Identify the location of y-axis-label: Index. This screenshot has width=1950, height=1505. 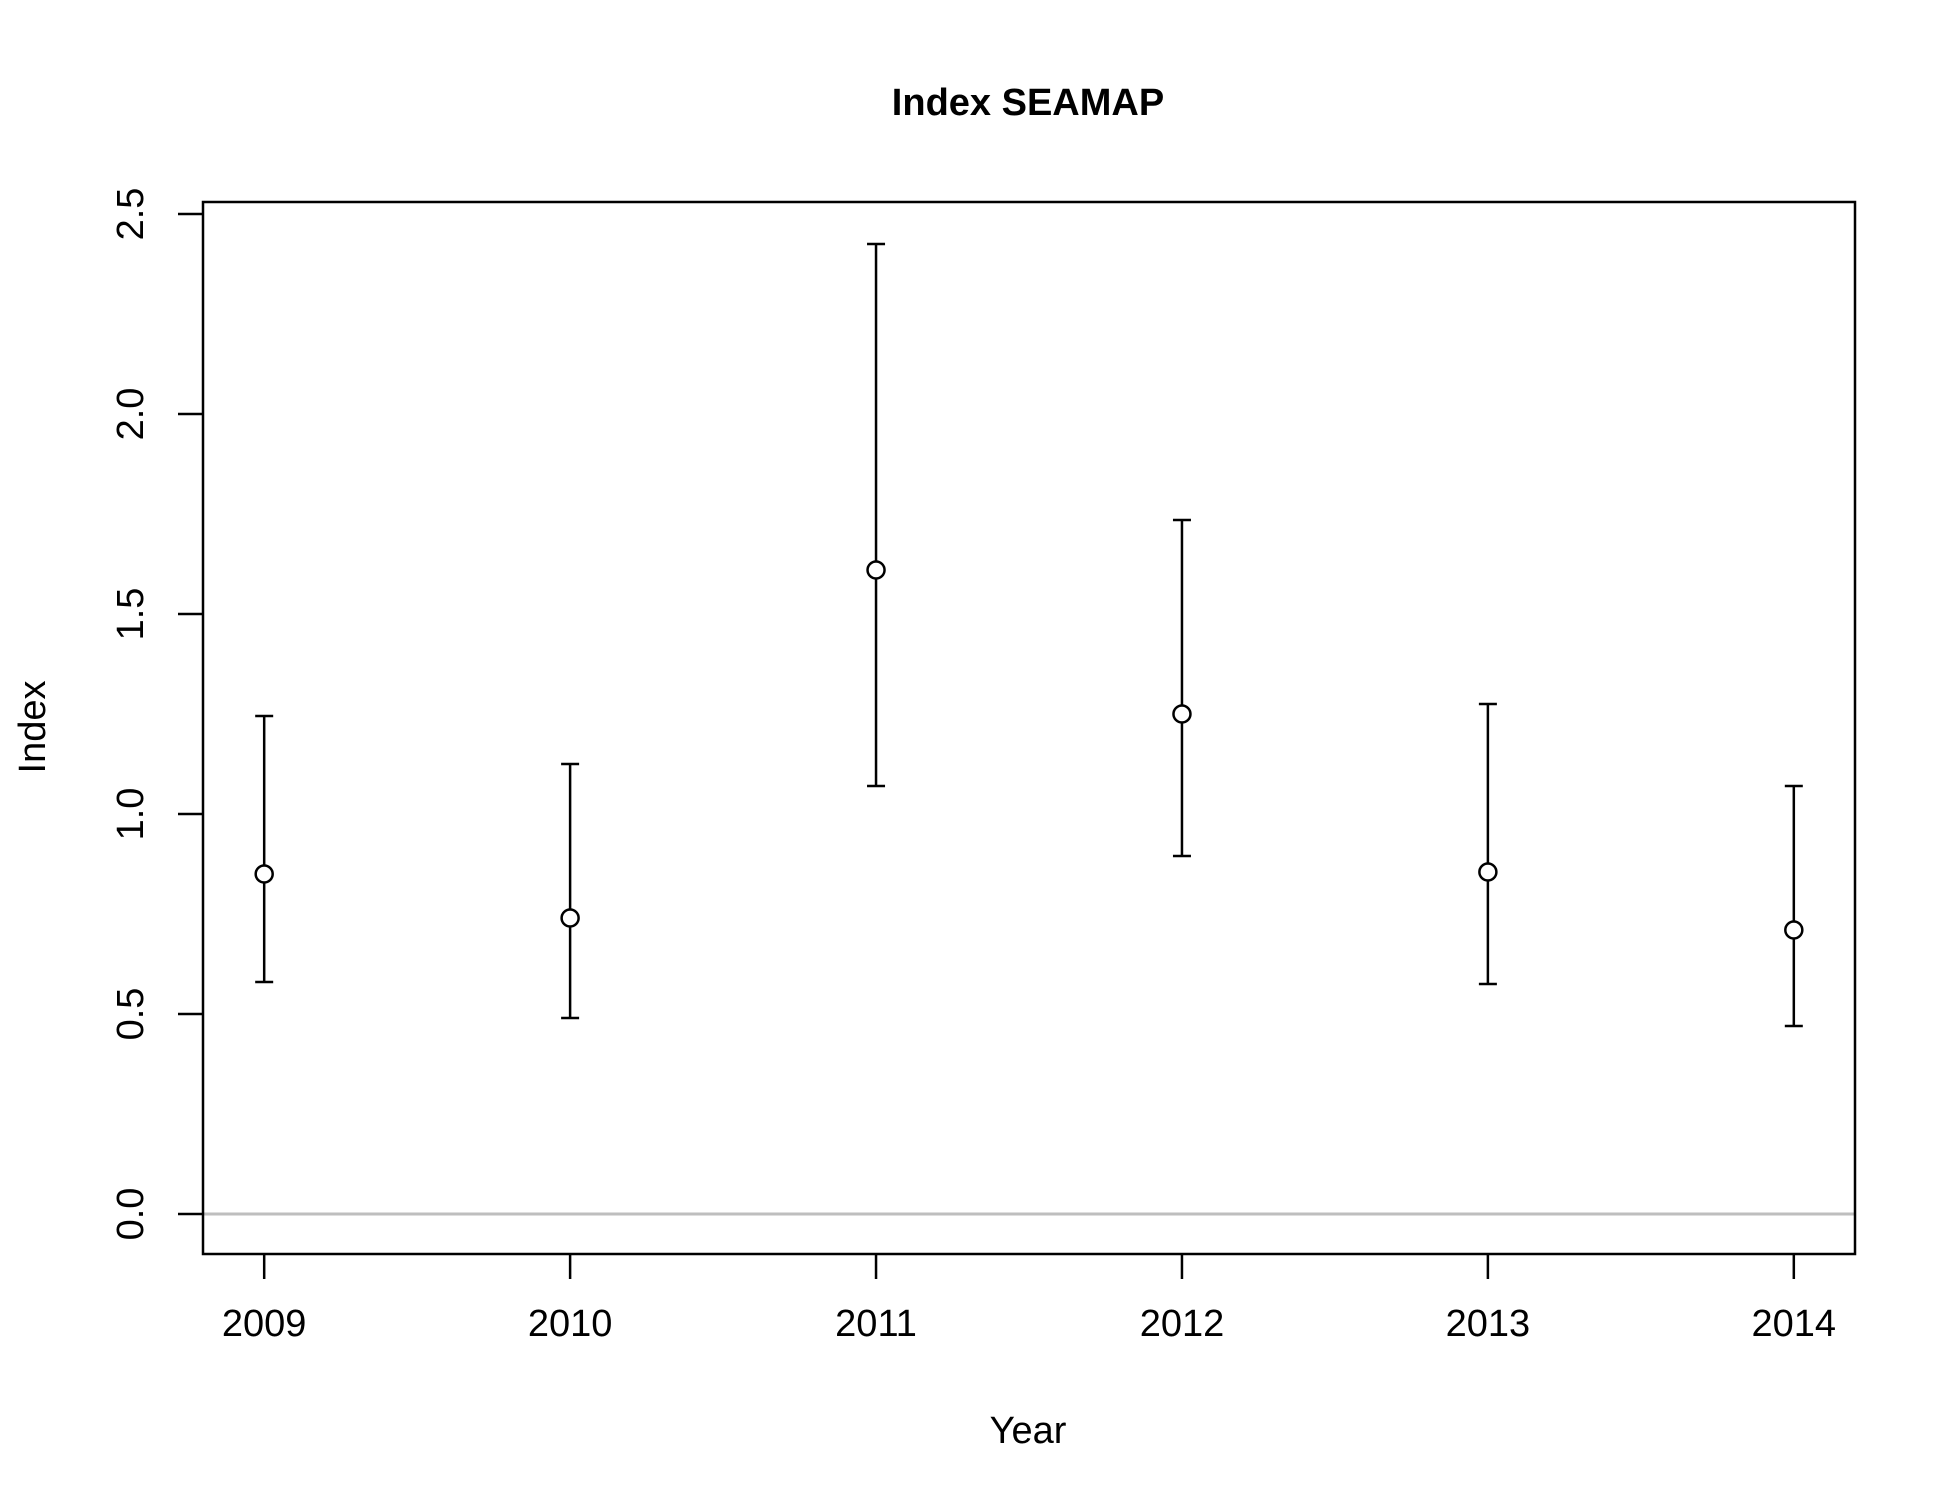
(33, 727).